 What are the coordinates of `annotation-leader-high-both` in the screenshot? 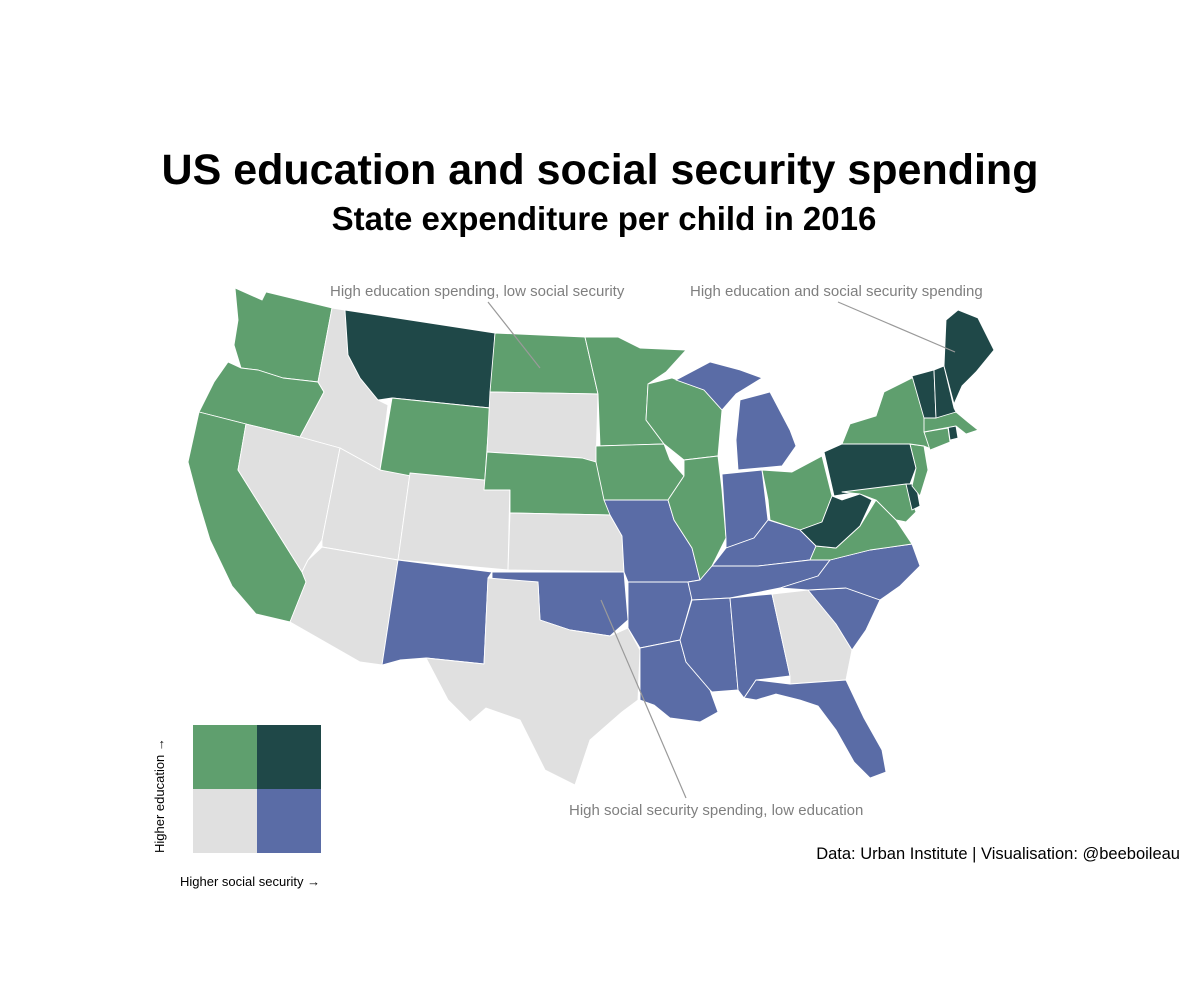 It's located at (896, 327).